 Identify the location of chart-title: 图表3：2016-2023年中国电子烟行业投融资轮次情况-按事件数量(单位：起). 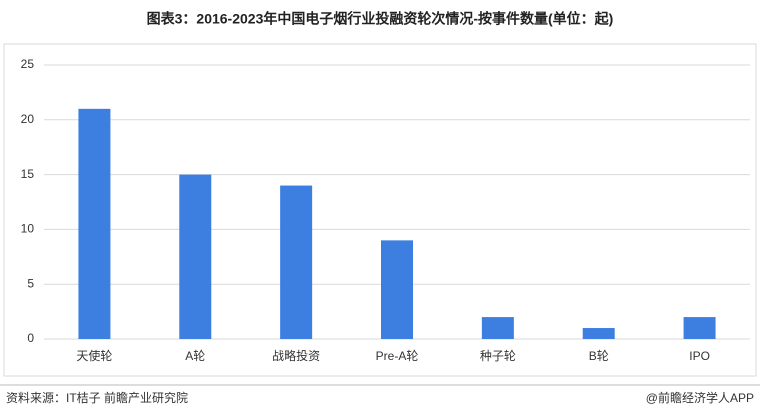
(380, 19).